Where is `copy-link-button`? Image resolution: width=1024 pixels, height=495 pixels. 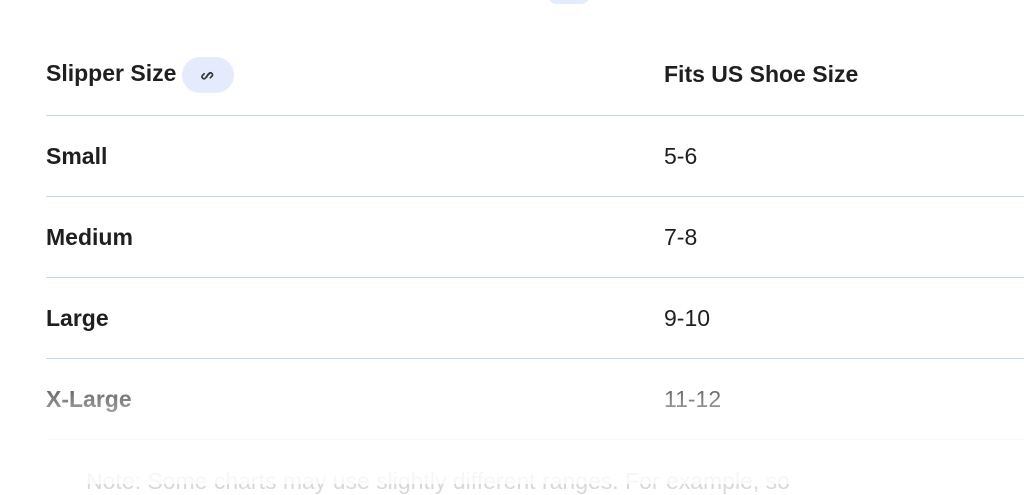
copy-link-button is located at coordinates (208, 74).